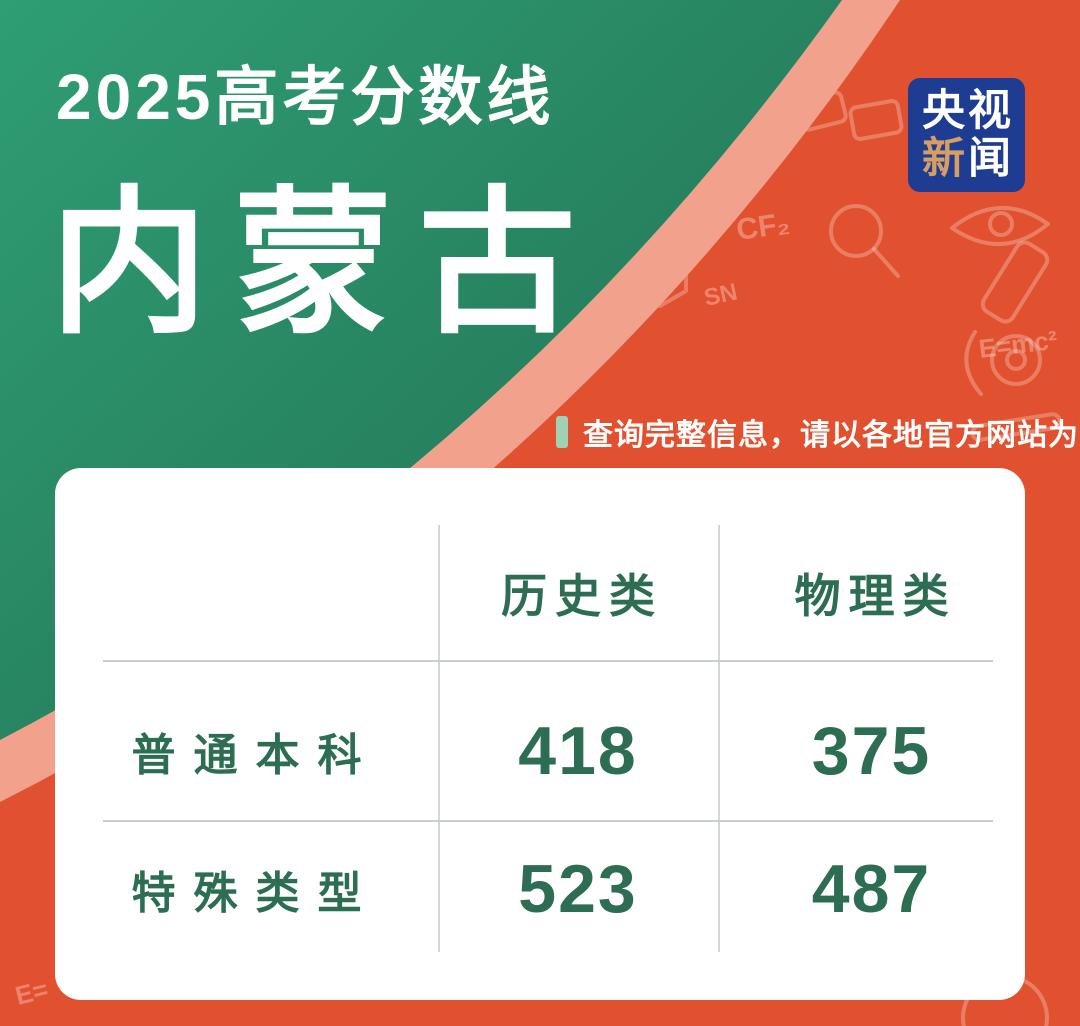 The height and width of the screenshot is (1026, 1080). I want to click on notice-accent-bar, so click(562, 432).